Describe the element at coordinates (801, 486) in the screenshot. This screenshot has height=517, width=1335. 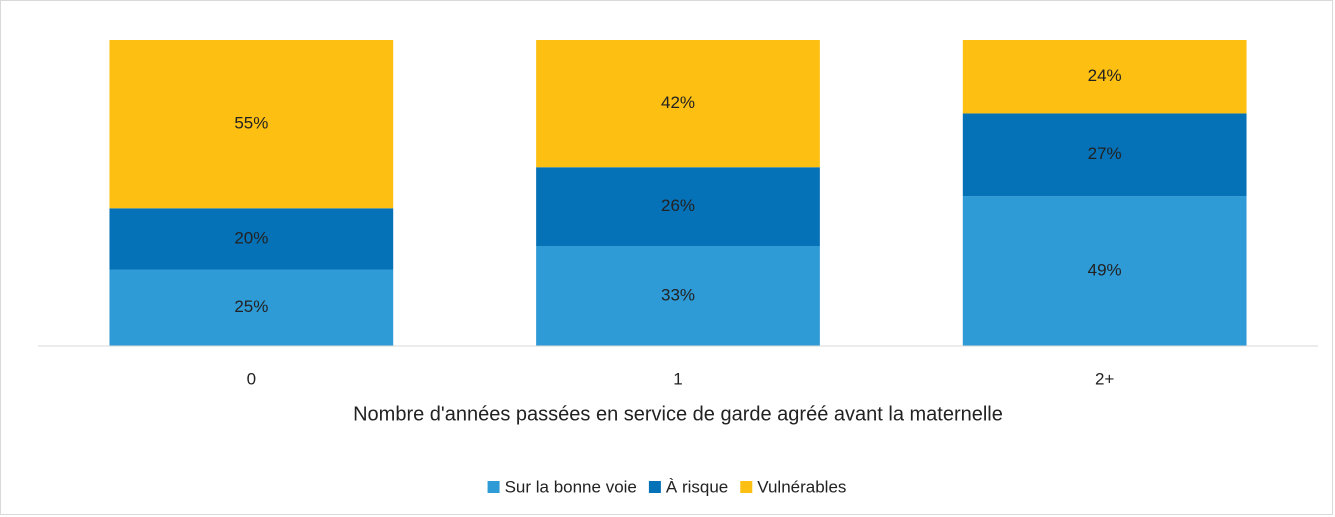
I see `legend-label: Vulnérables` at that location.